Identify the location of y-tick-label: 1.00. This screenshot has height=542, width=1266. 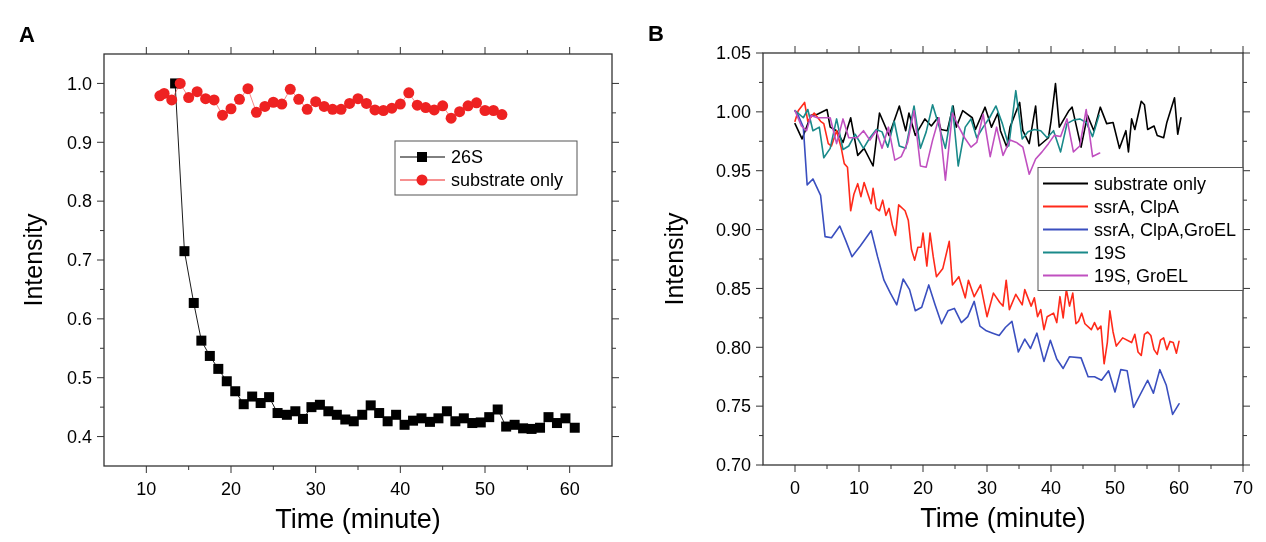
(733, 112).